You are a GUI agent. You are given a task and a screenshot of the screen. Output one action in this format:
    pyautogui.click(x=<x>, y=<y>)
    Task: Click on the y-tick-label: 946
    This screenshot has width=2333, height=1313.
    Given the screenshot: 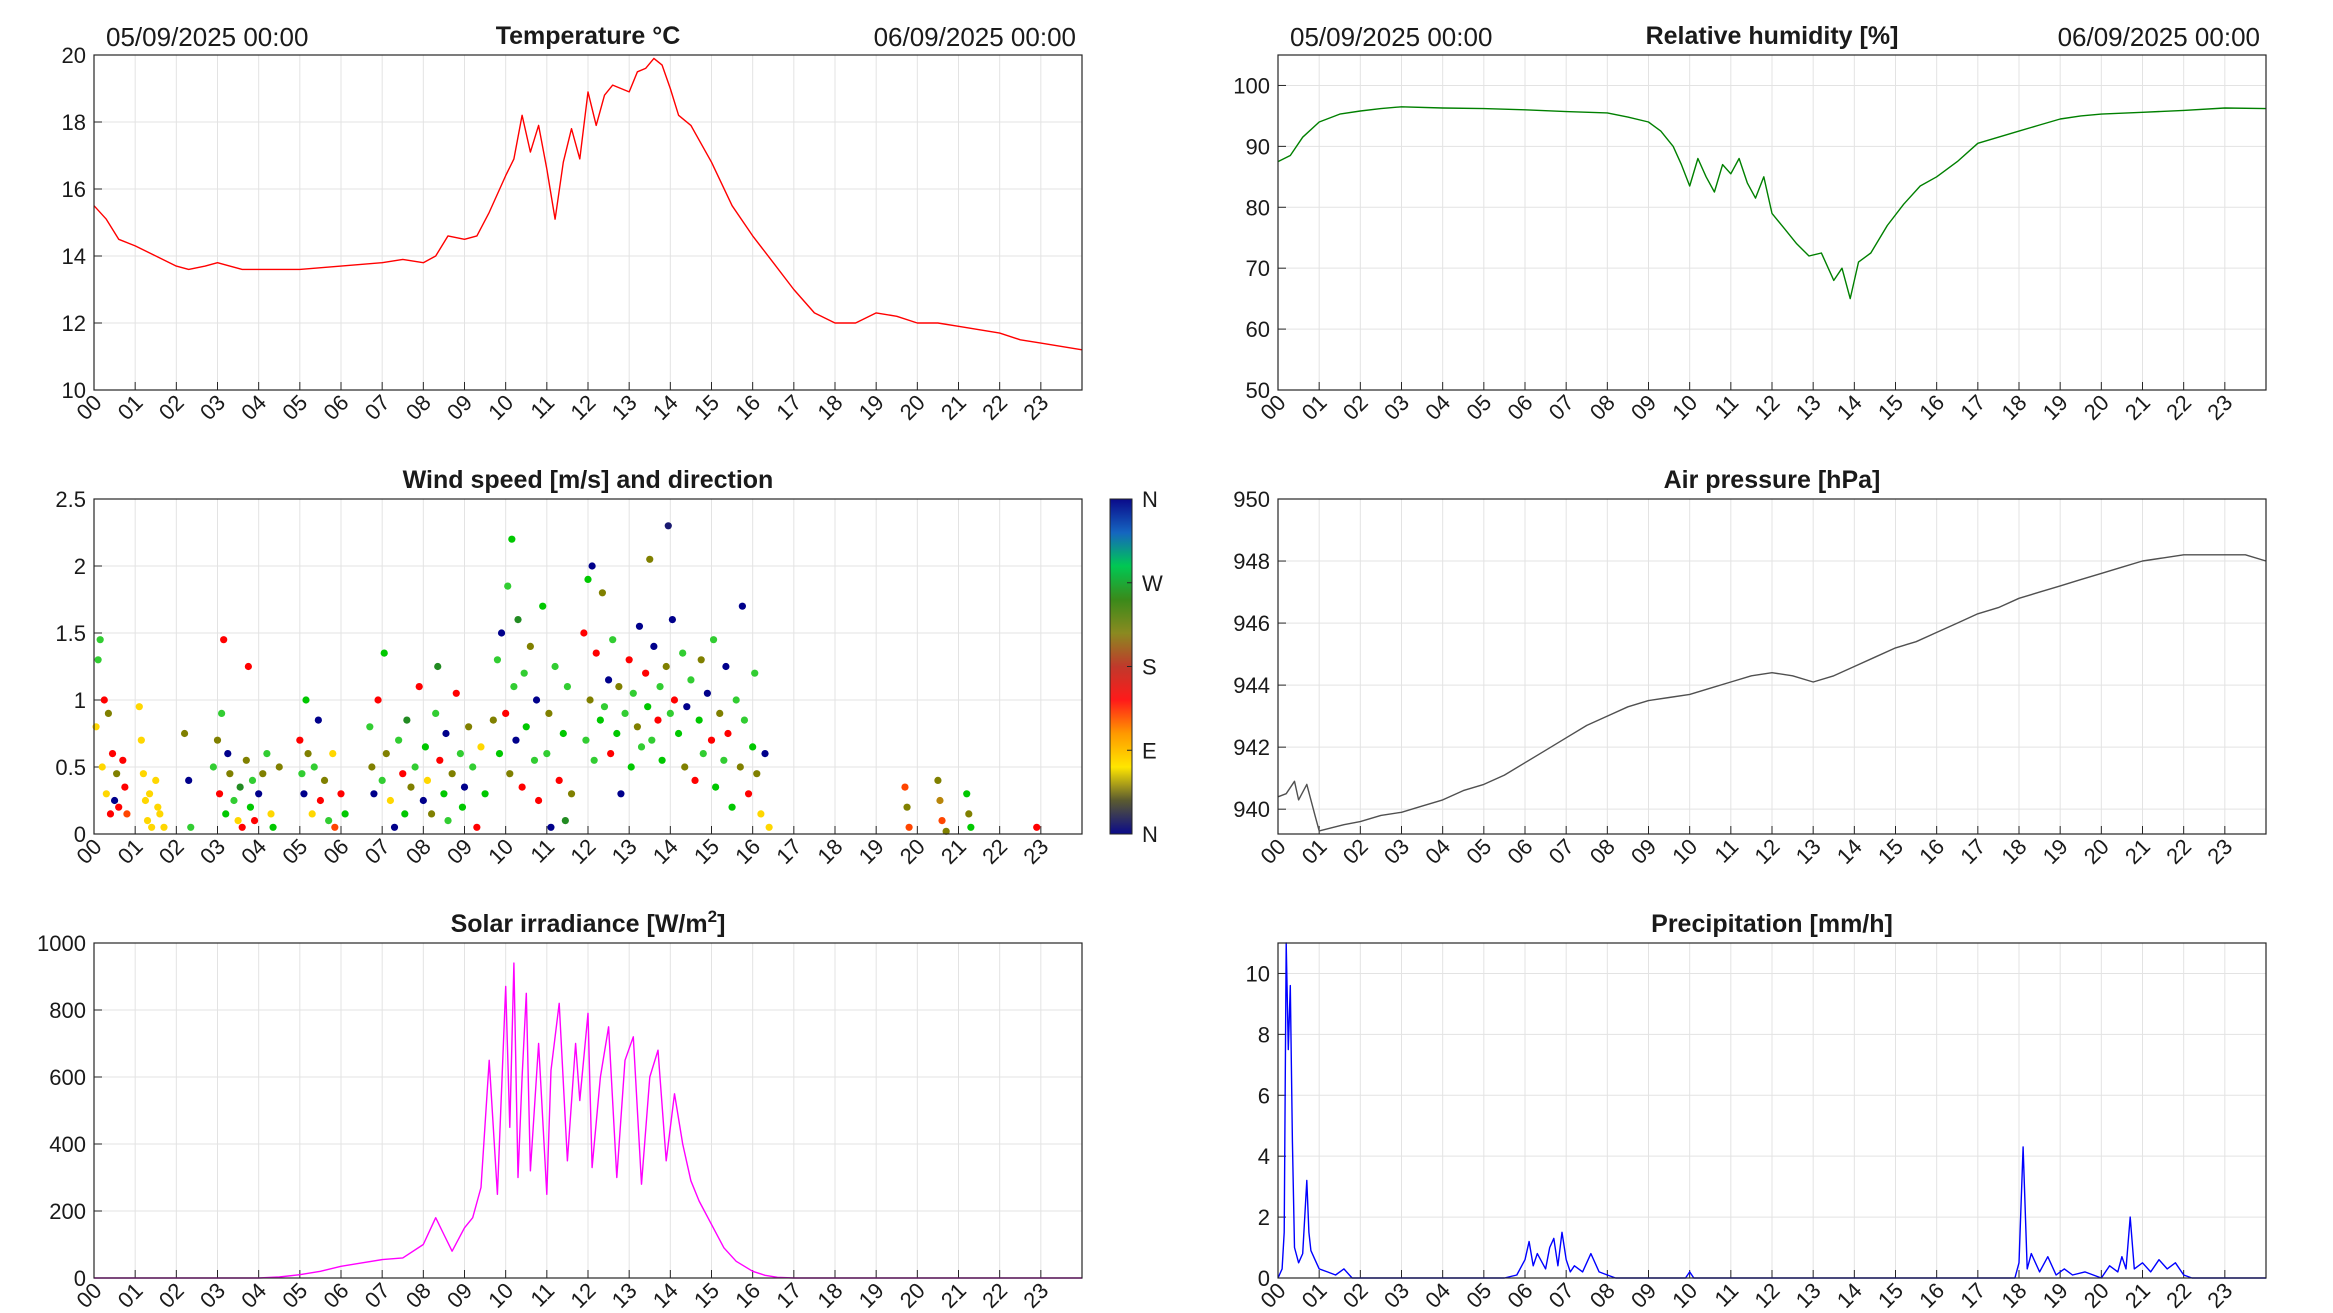 What is the action you would take?
    pyautogui.click(x=1251, y=623)
    